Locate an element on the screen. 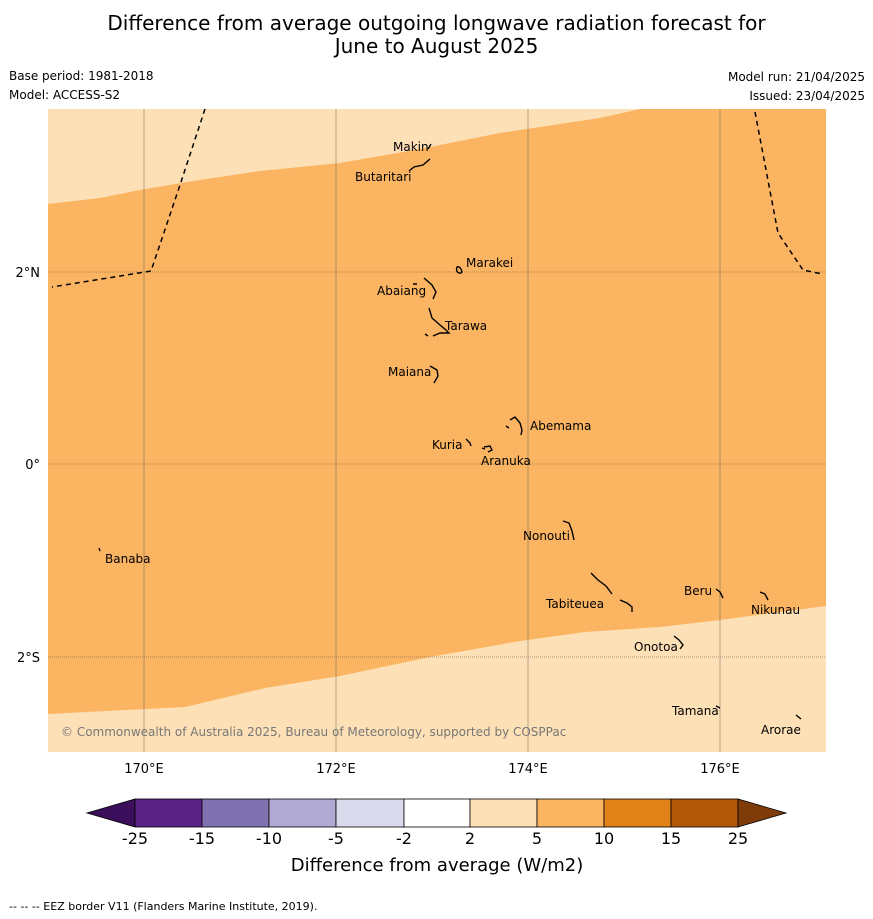 The width and height of the screenshot is (873, 919). place-label-onotoa: Onotoa is located at coordinates (656, 647).